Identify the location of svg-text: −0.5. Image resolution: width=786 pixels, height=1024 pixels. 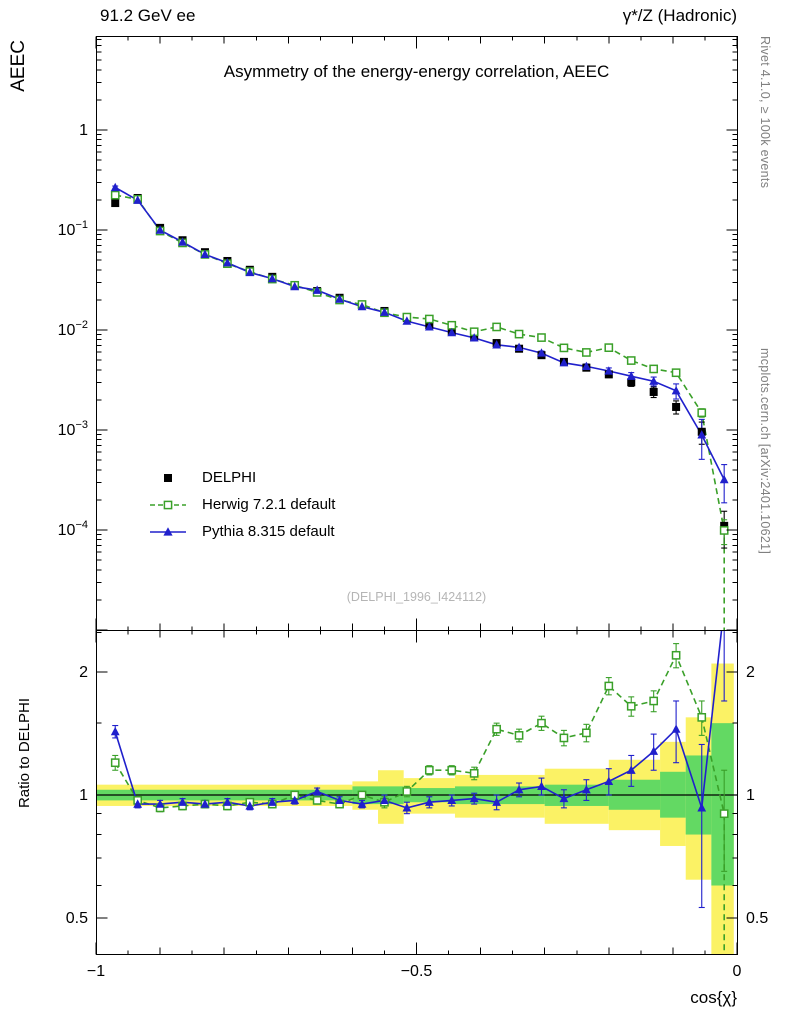
(417, 971).